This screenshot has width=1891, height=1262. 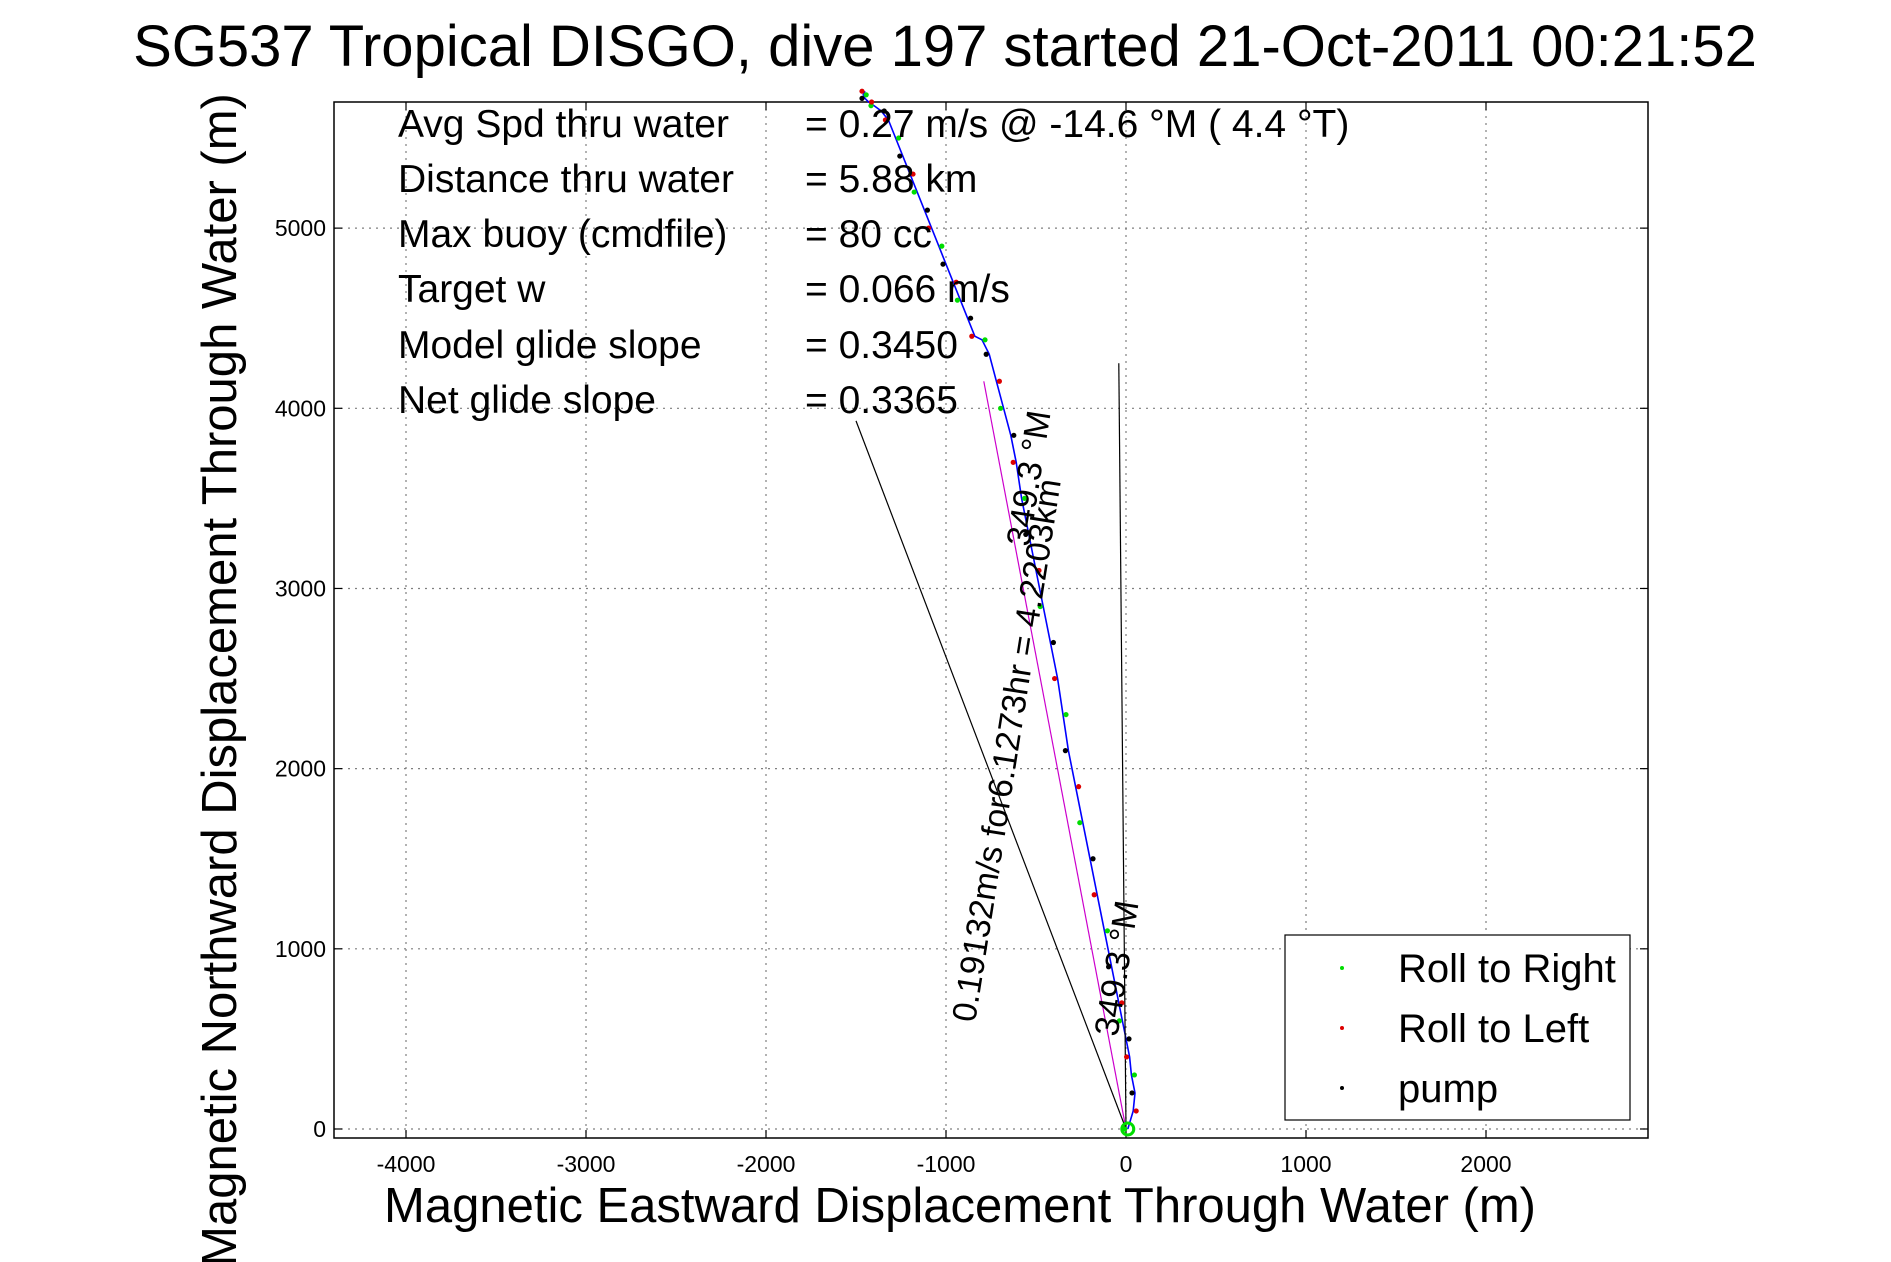 I want to click on stat-value-target-w: = 0.066 m/s, so click(x=907, y=289).